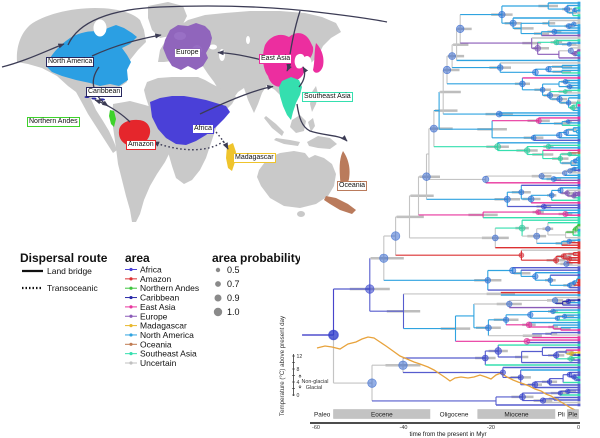 The width and height of the screenshot is (600, 438). What do you see at coordinates (316, 428) in the screenshot?
I see `svg-text: -60` at bounding box center [316, 428].